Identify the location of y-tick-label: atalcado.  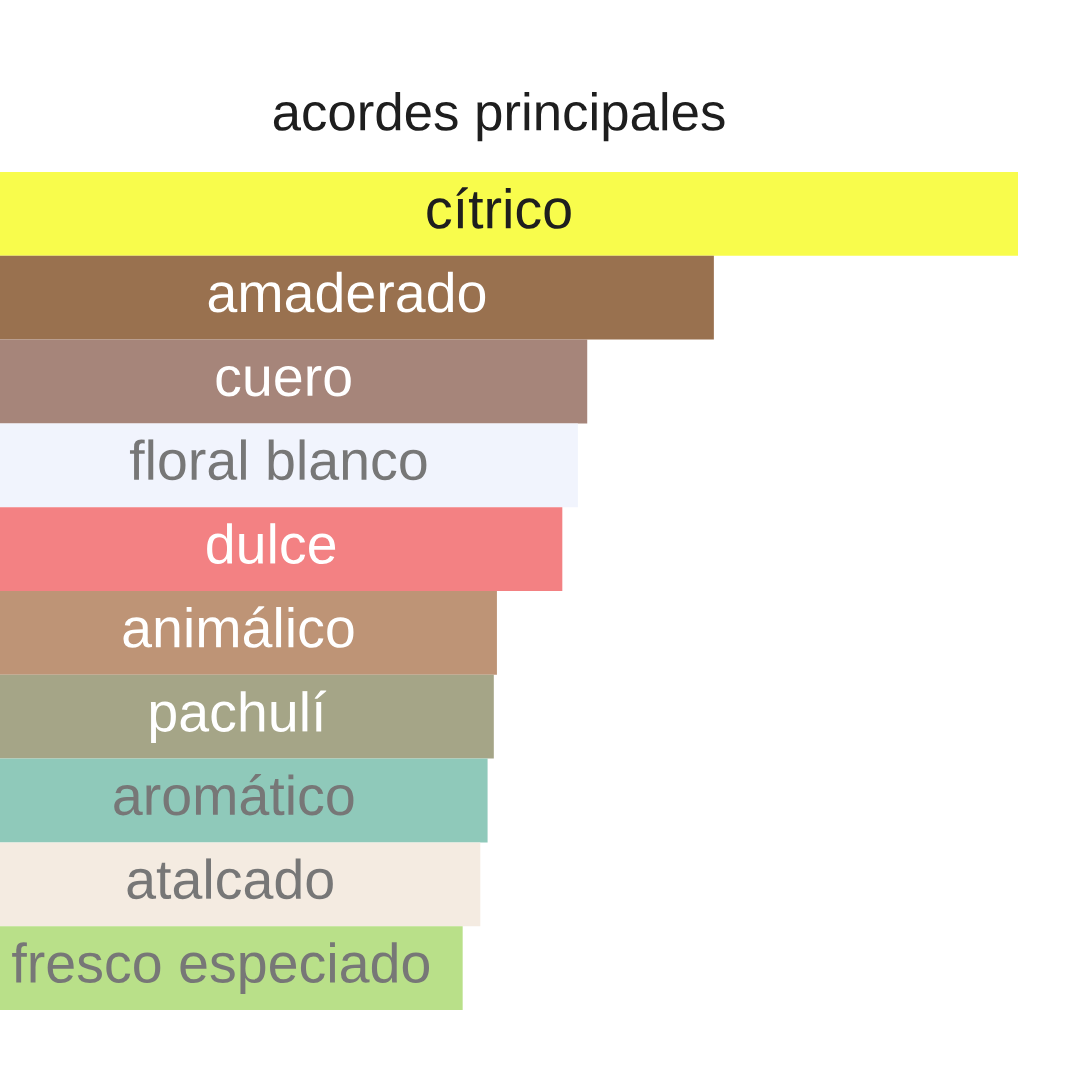
(230, 879).